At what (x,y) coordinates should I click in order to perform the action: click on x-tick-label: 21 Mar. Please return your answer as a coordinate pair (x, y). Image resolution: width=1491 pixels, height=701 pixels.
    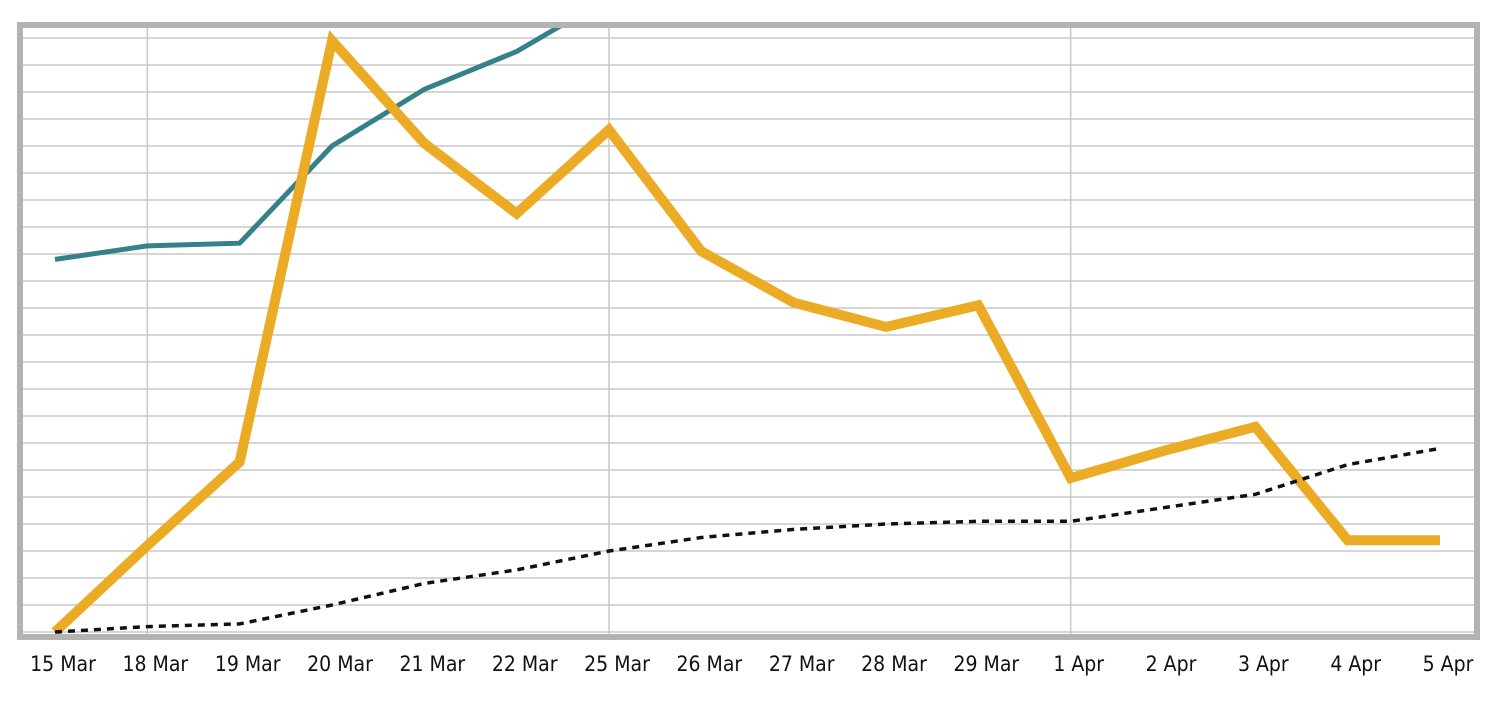
    Looking at the image, I should click on (432, 664).